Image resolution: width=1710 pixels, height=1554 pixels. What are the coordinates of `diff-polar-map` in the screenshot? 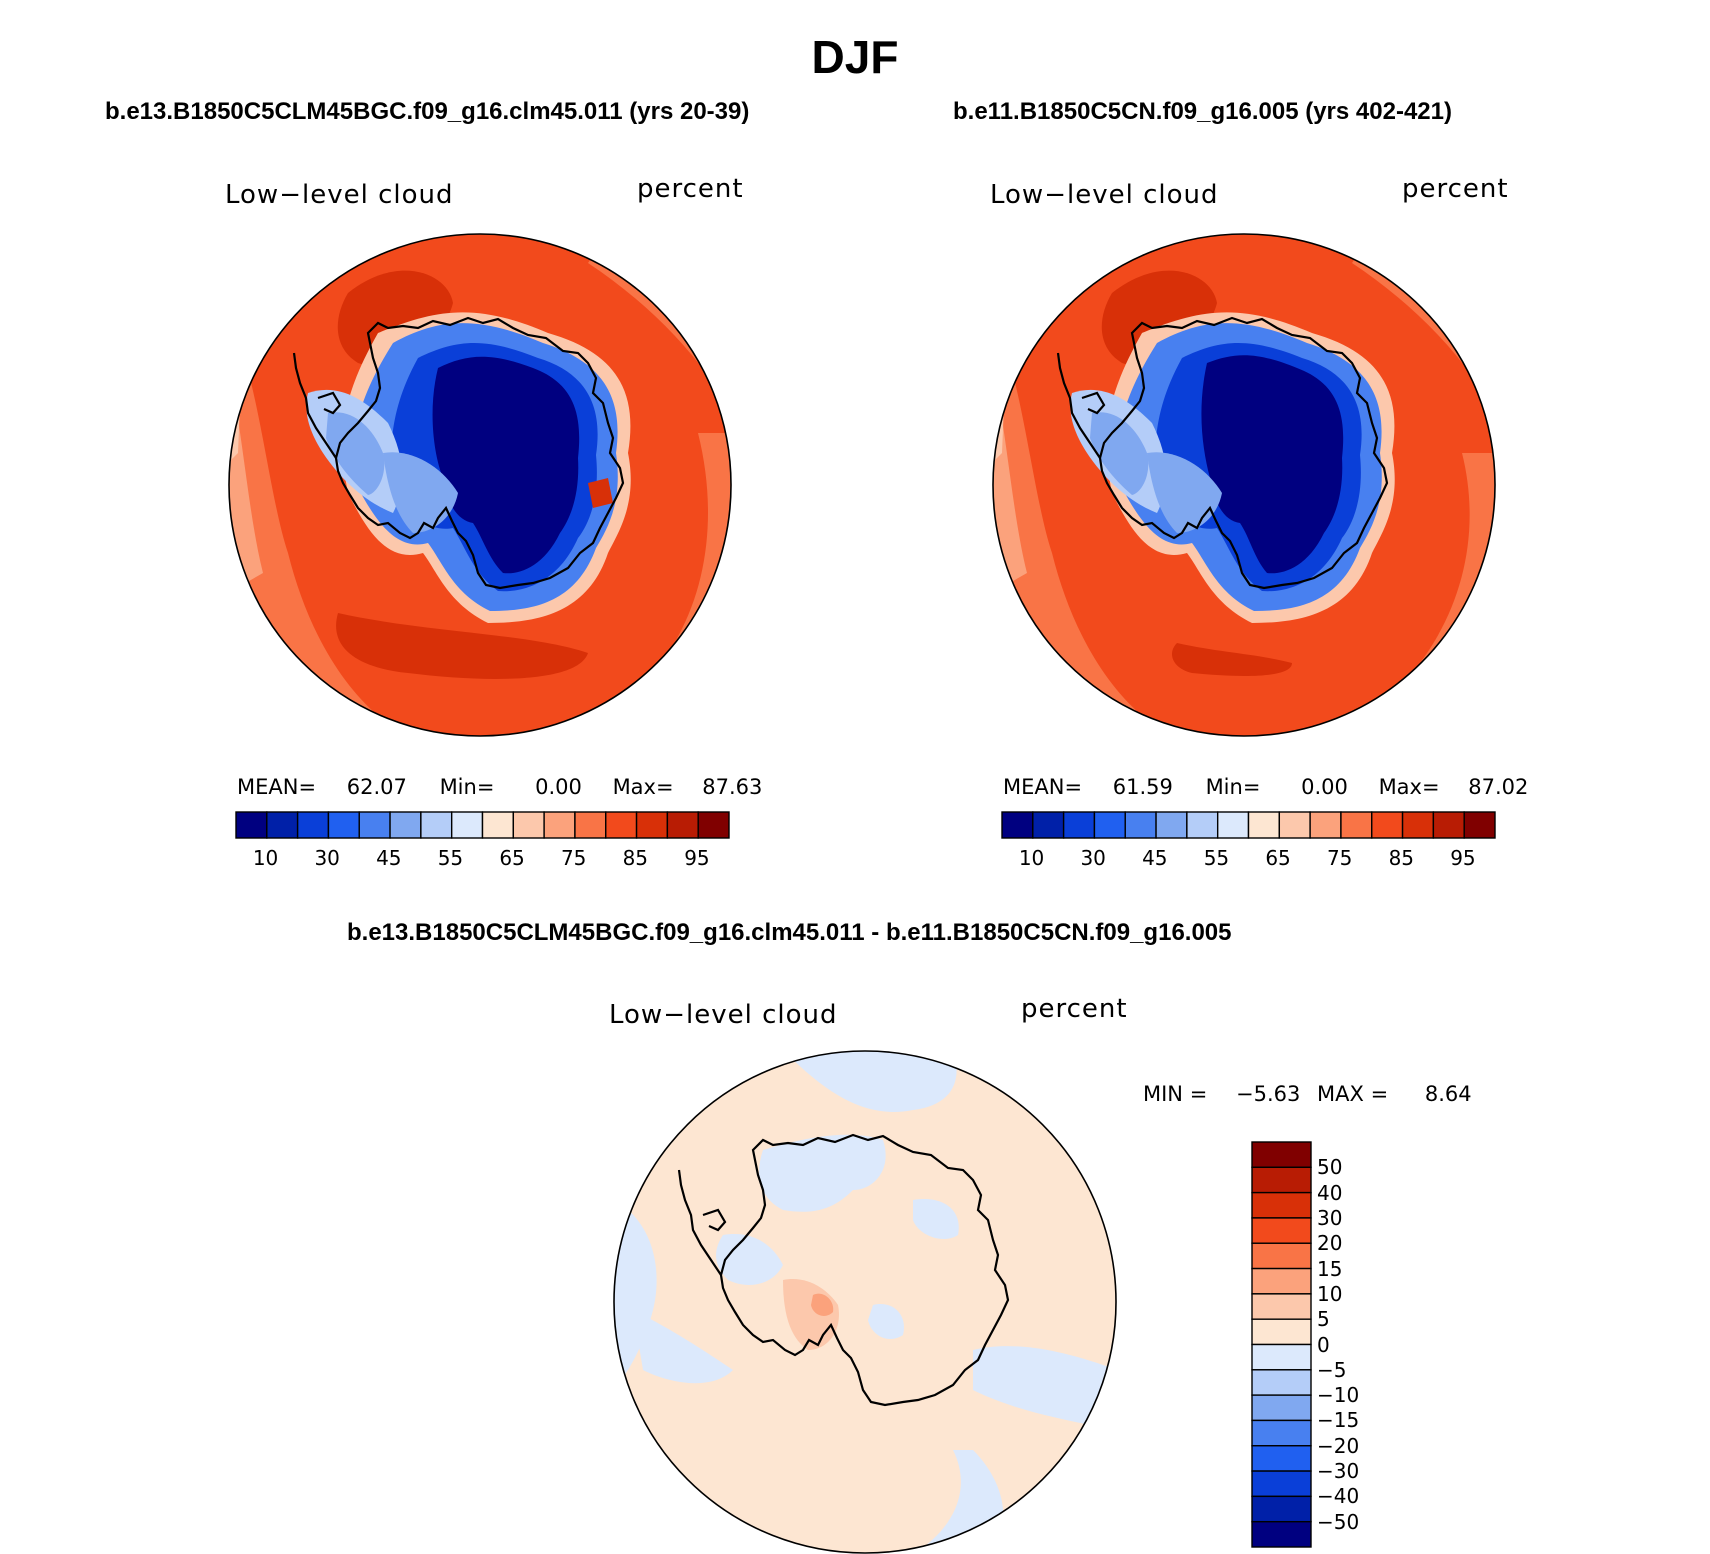 It's located at (865, 1302).